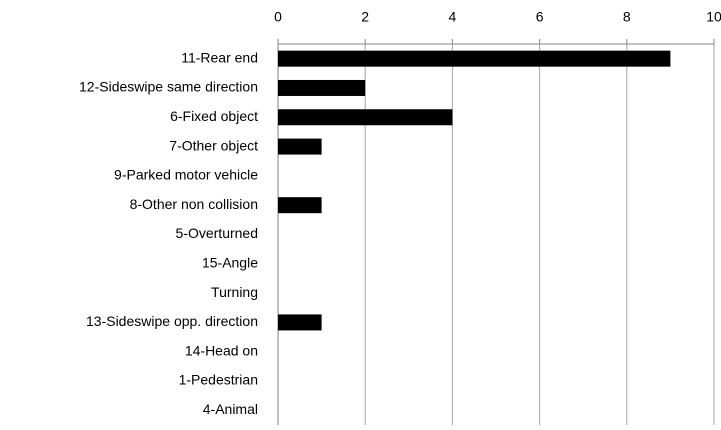 The image size is (721, 430). What do you see at coordinates (365, 17) in the screenshot?
I see `x-tick-label: 2` at bounding box center [365, 17].